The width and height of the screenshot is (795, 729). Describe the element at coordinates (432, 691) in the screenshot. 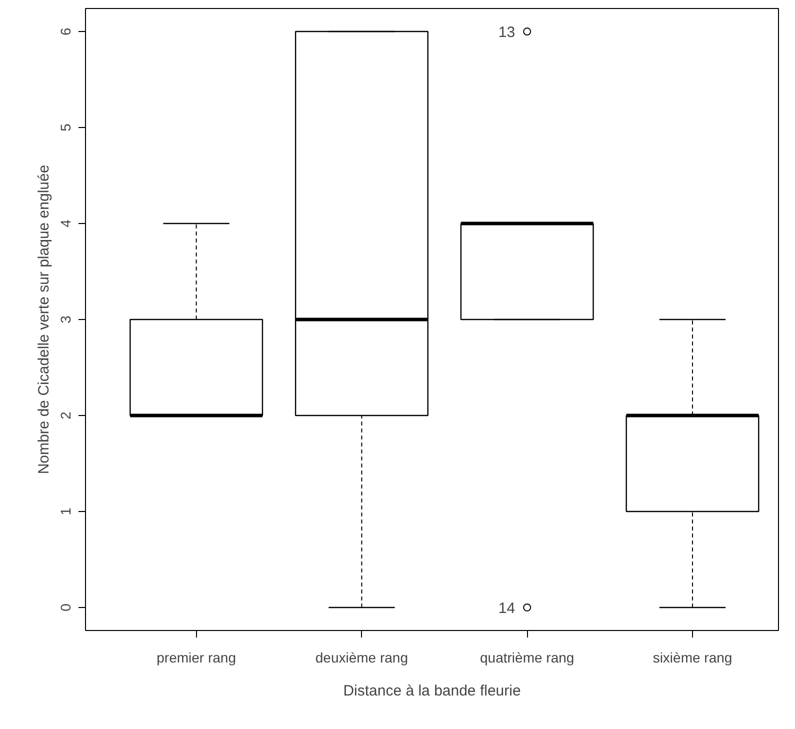

I see `x-axis-title: Distance à la bande fleurie` at that location.